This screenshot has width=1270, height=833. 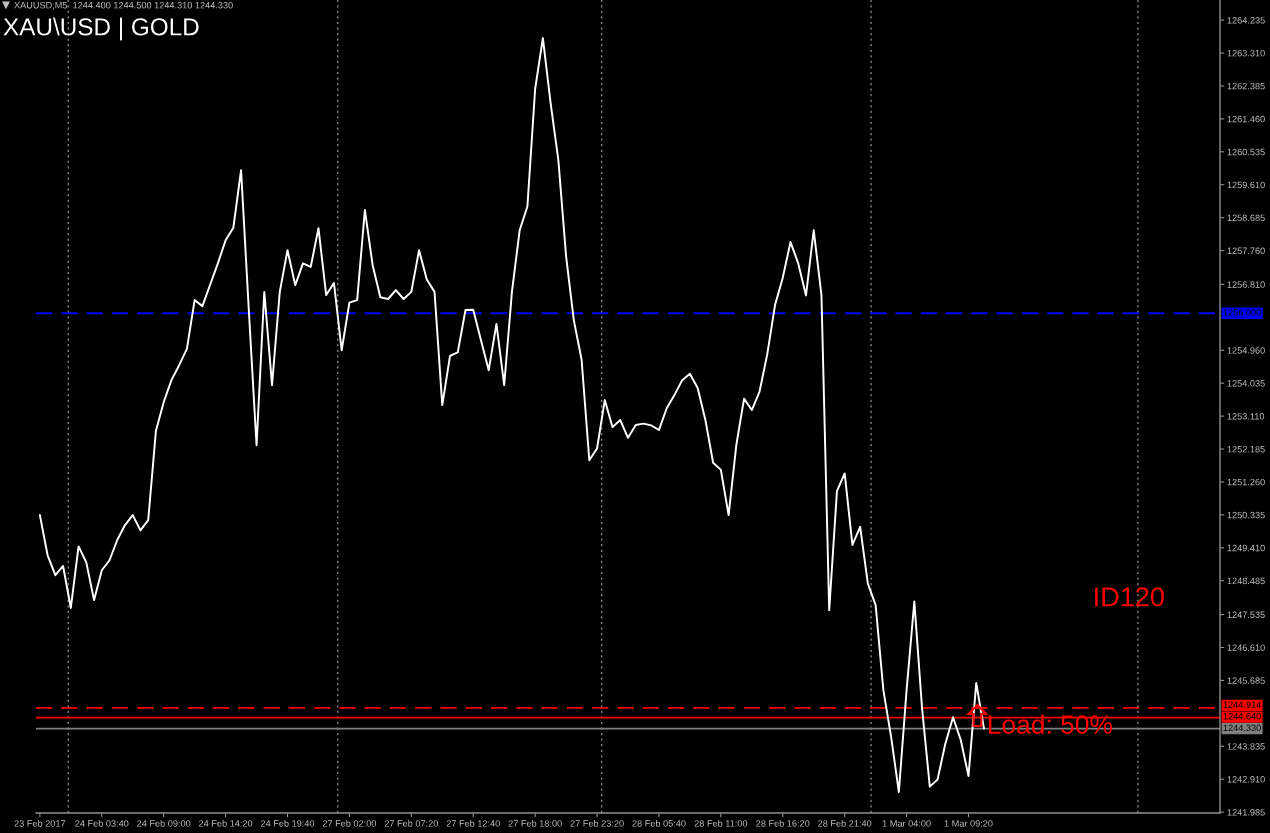 I want to click on x-tick-label: 1 Mar 09:20, so click(x=968, y=823).